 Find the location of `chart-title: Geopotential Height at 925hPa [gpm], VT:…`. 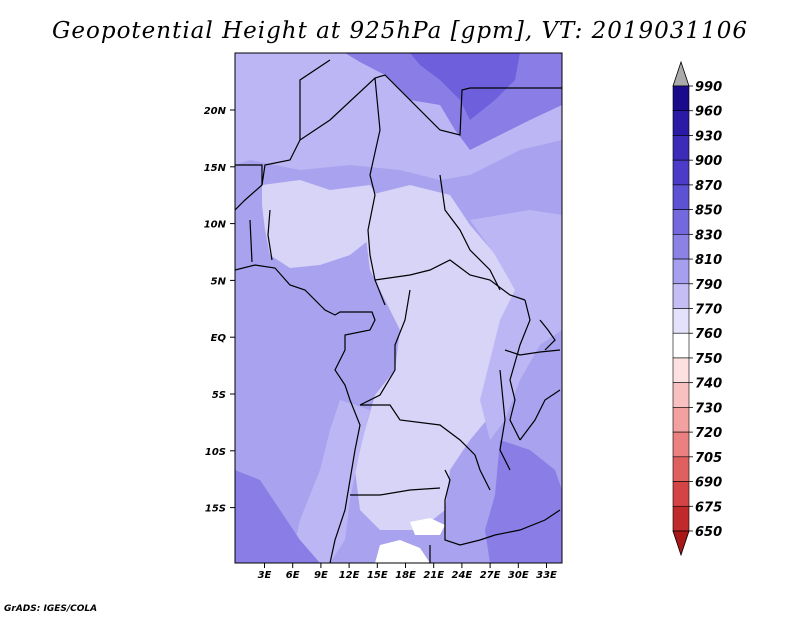

chart-title: Geopotential Height at 925hPa [gpm], VT:… is located at coordinates (400, 31).